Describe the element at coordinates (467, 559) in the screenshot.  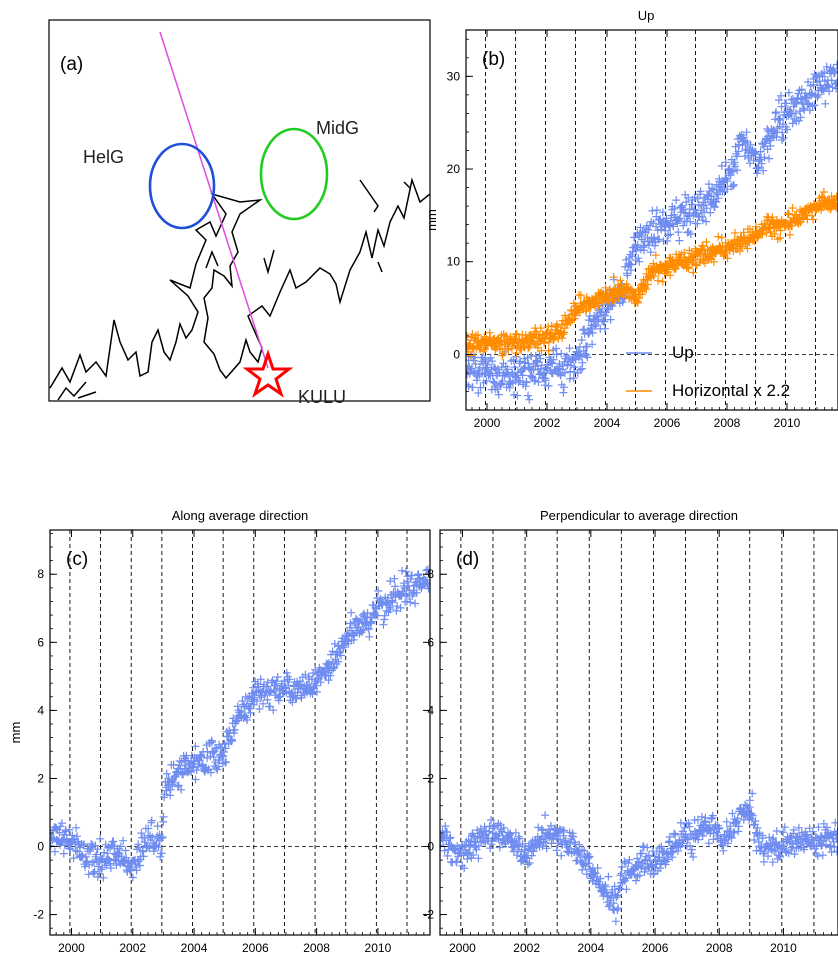
I see `panel-label: (d)` at that location.